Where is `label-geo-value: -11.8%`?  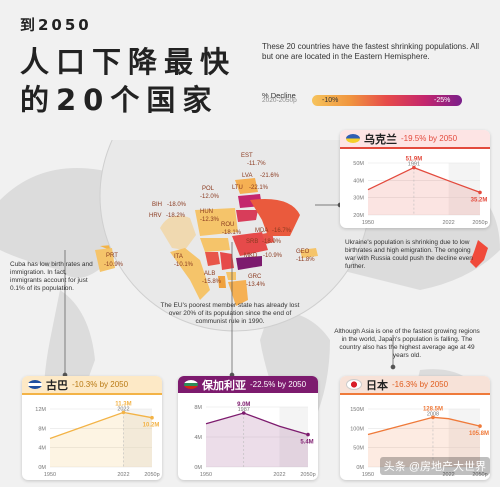 label-geo-value: -11.8% is located at coordinates (305, 260).